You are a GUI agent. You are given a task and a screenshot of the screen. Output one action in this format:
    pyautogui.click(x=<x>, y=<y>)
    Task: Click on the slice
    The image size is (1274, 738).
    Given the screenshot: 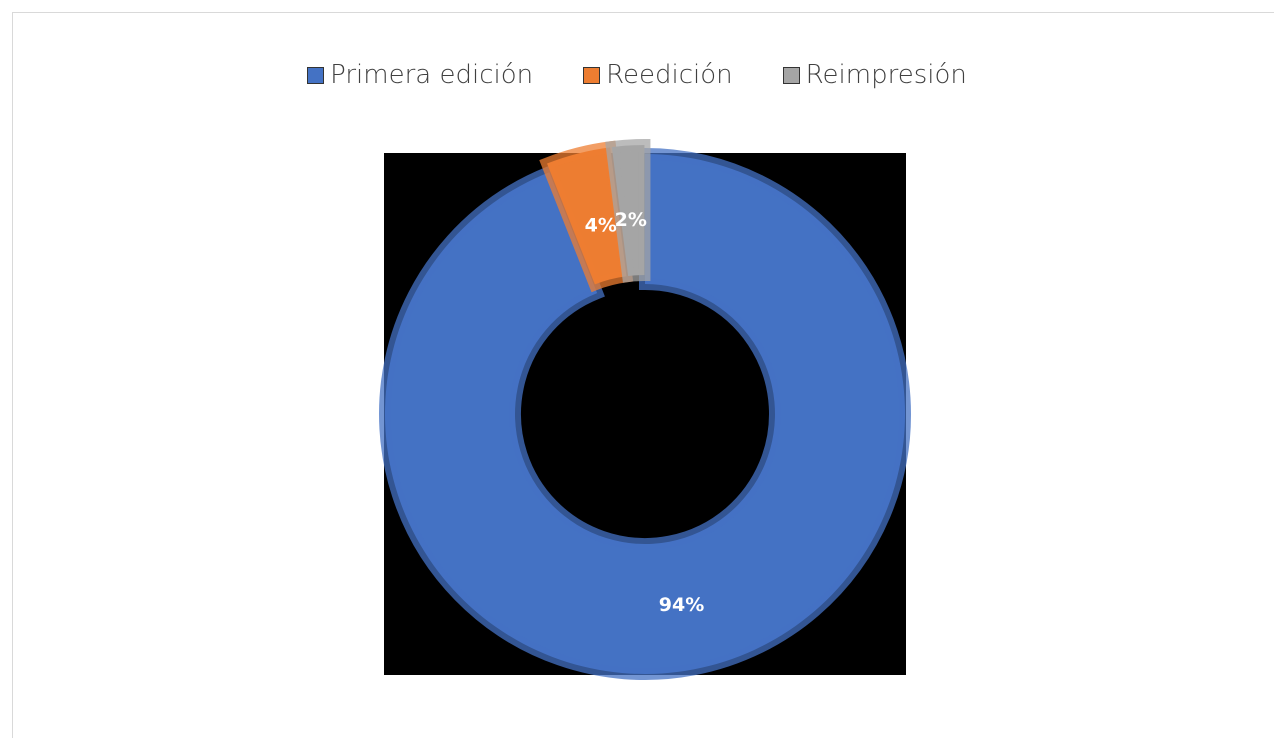 What is the action you would take?
    pyautogui.click(x=628, y=211)
    